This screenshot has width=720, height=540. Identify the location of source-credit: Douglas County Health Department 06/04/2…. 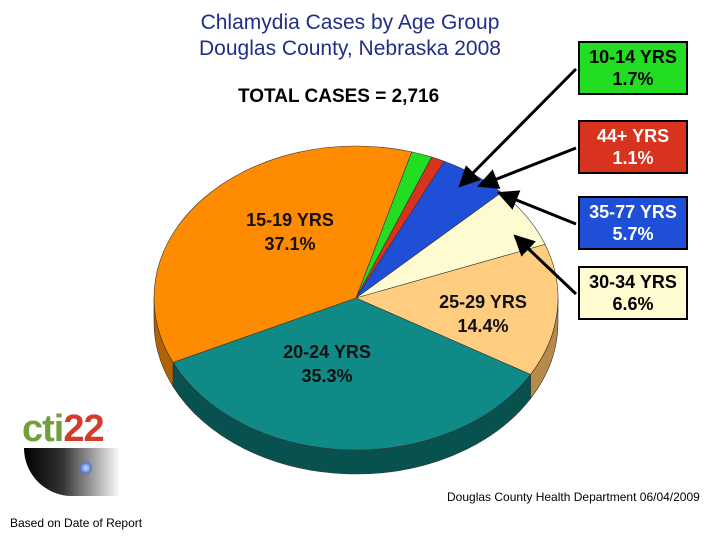
(573, 497).